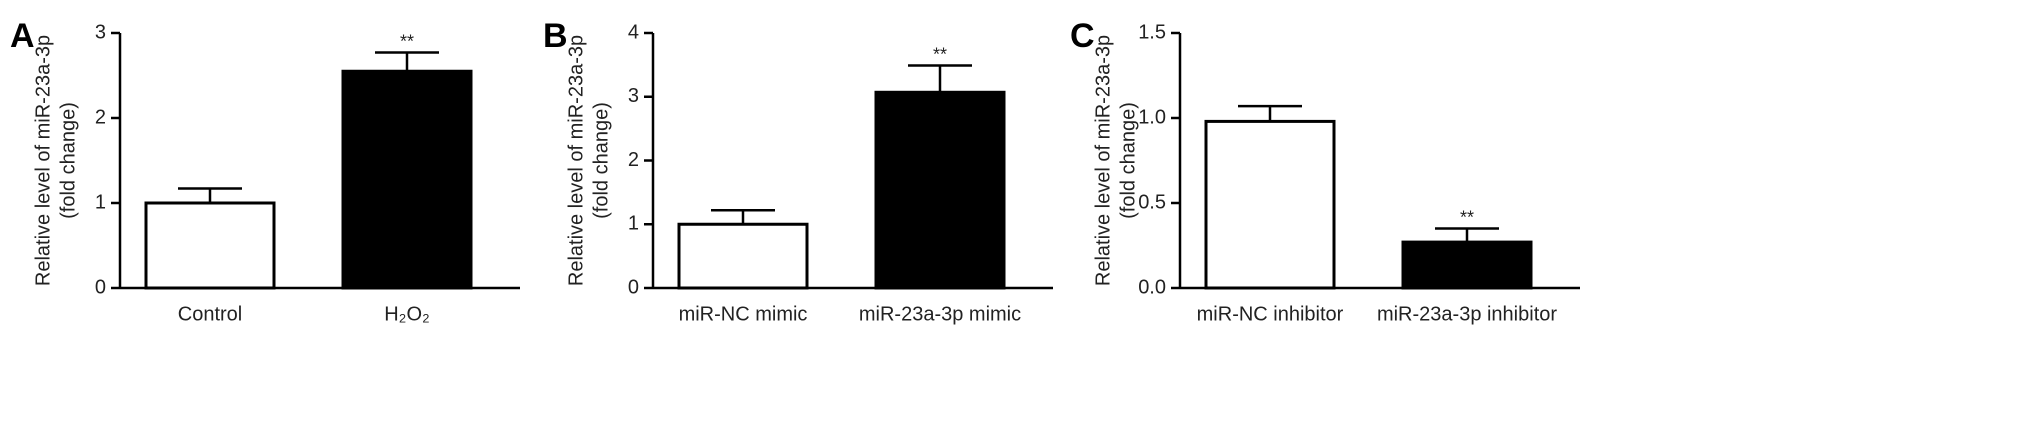  I want to click on x-tick-label: H₂O₂, so click(407, 314).